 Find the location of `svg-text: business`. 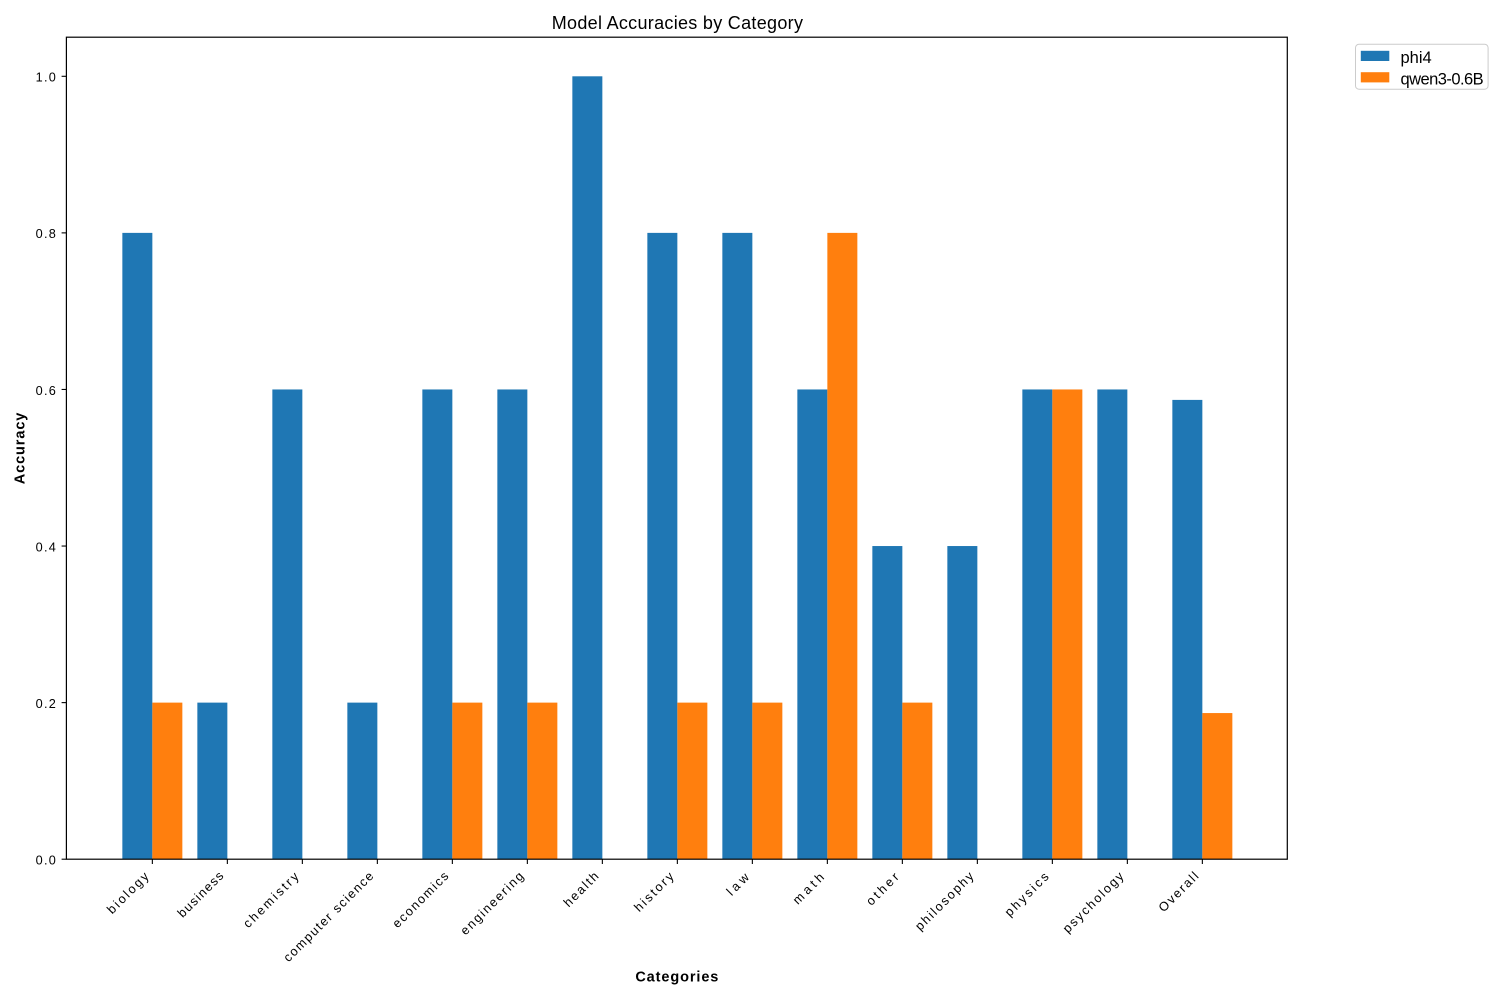

svg-text: business is located at coordinates (201, 894).